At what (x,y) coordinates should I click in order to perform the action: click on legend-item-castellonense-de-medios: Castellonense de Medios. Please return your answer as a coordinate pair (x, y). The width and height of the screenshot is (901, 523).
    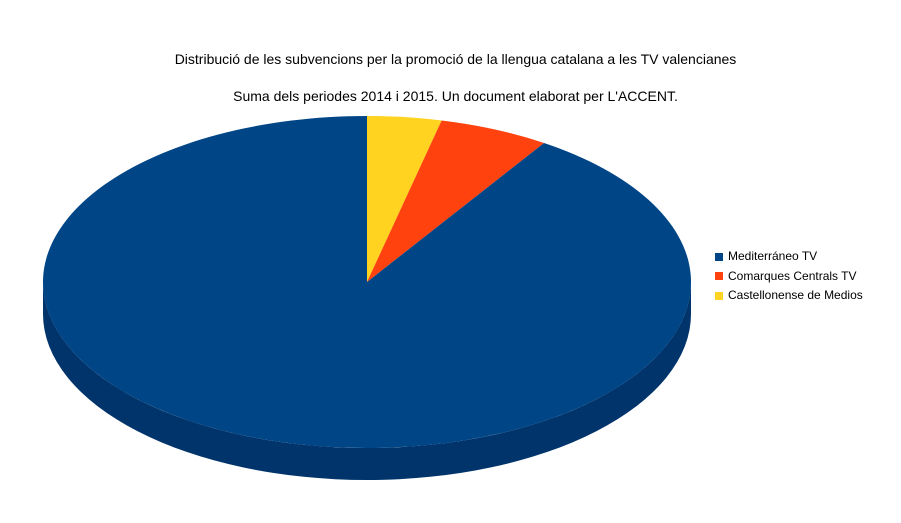
    Looking at the image, I should click on (789, 296).